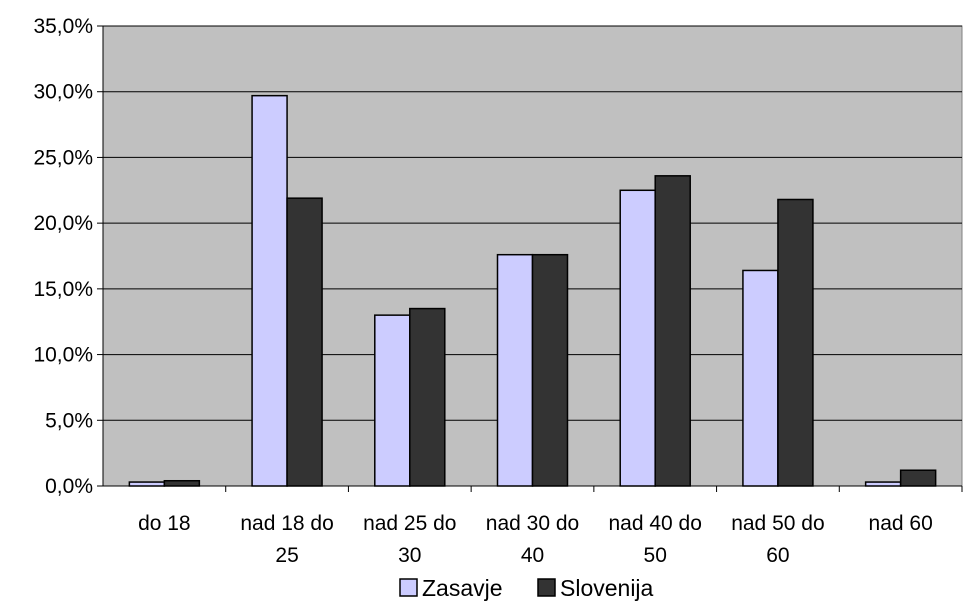 The width and height of the screenshot is (963, 609). I want to click on x-tick-label: 60, so click(777, 555).